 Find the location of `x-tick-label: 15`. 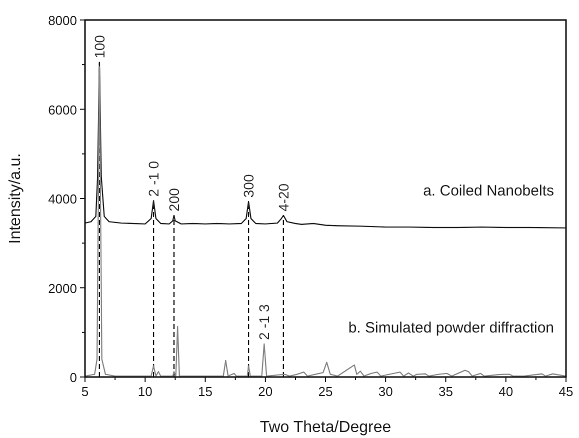

x-tick-label: 15 is located at coordinates (205, 391).